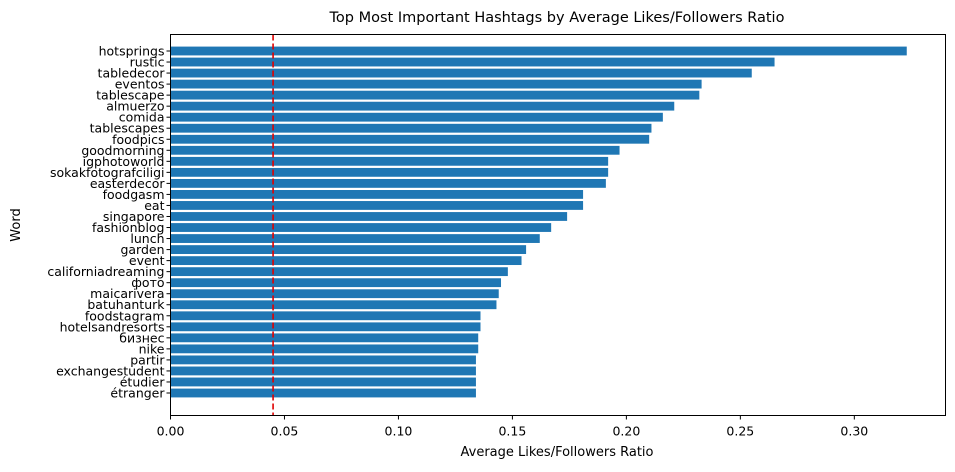 The height and width of the screenshot is (472, 955). I want to click on y-tick-label: tablescape, so click(130, 95).